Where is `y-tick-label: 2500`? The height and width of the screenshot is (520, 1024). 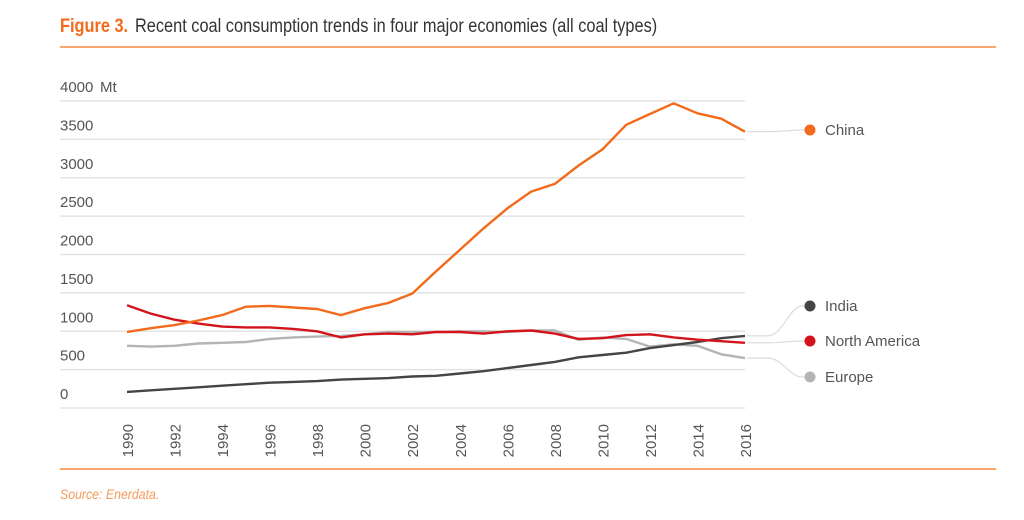 y-tick-label: 2500 is located at coordinates (76, 202).